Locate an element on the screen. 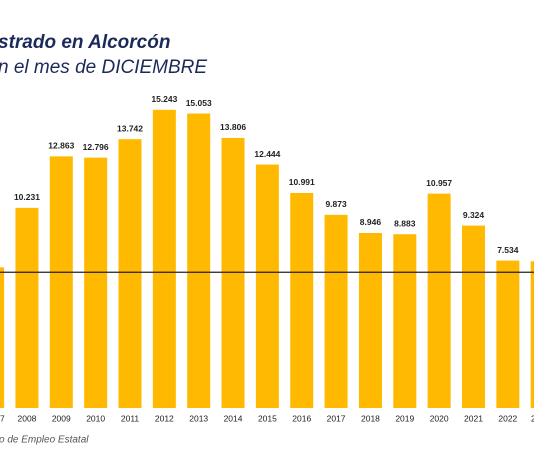 This screenshot has width=534, height=462. value-label: 8.883 is located at coordinates (405, 223).